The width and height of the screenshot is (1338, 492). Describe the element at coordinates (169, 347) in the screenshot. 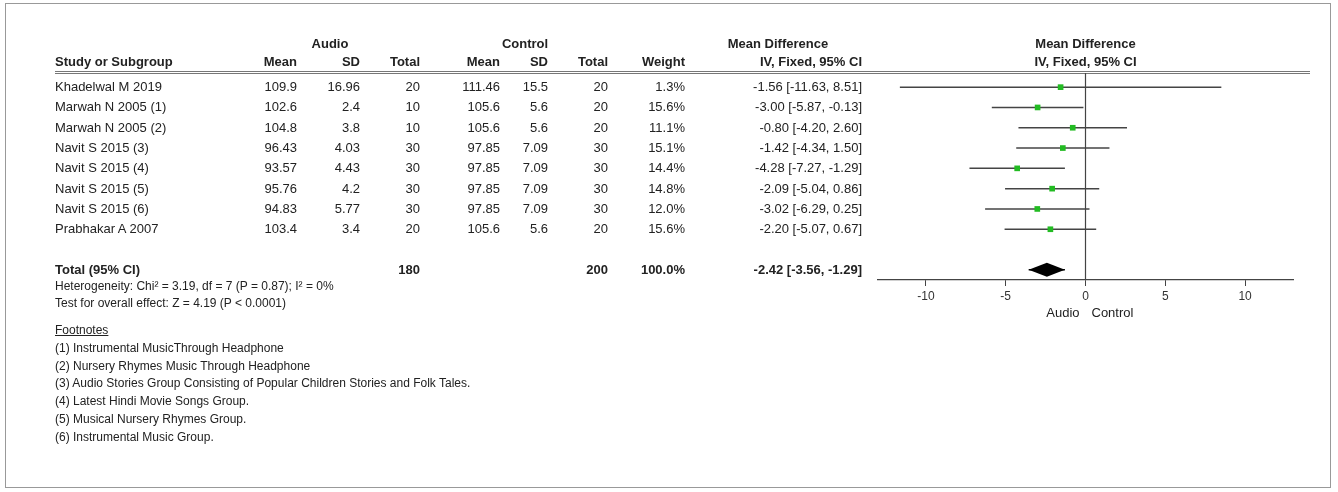

I see `text: (1) Instrumental MusicThrough Headphone` at that location.